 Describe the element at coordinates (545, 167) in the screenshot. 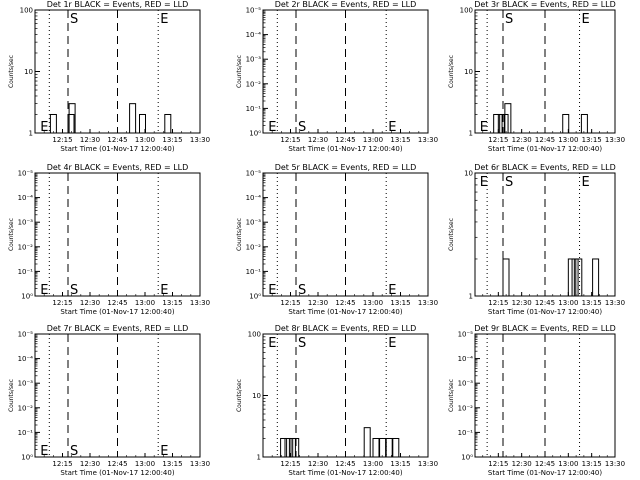

I see `panel-title: Det 6r BLACK = Events, RED = LLD` at that location.